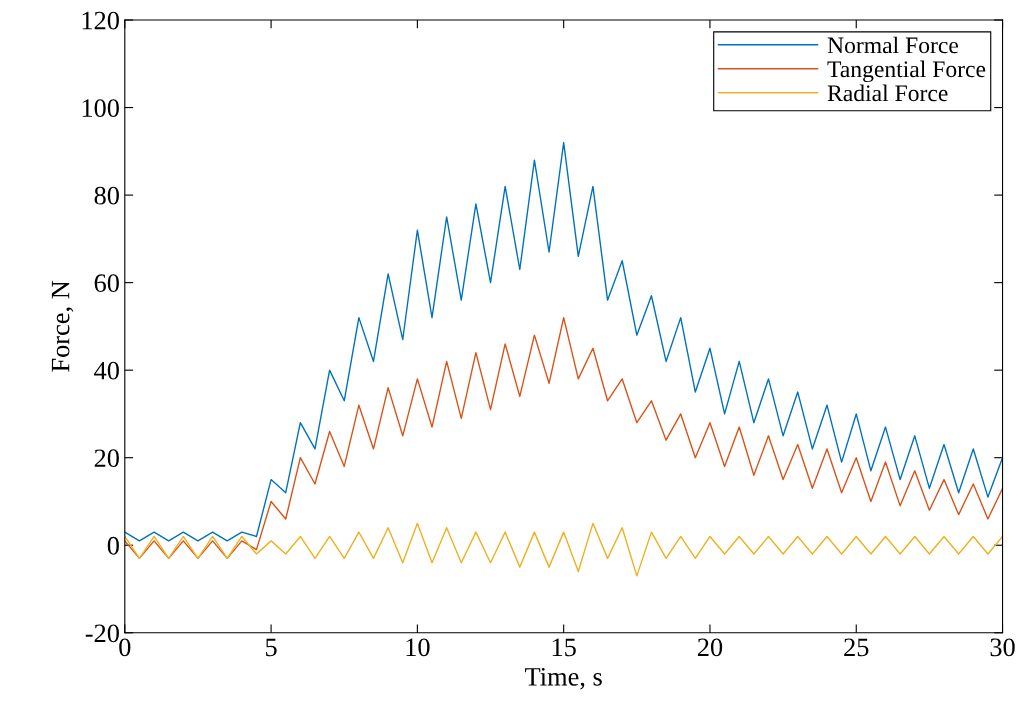  I want to click on x-tick-label: 15, so click(564, 647).